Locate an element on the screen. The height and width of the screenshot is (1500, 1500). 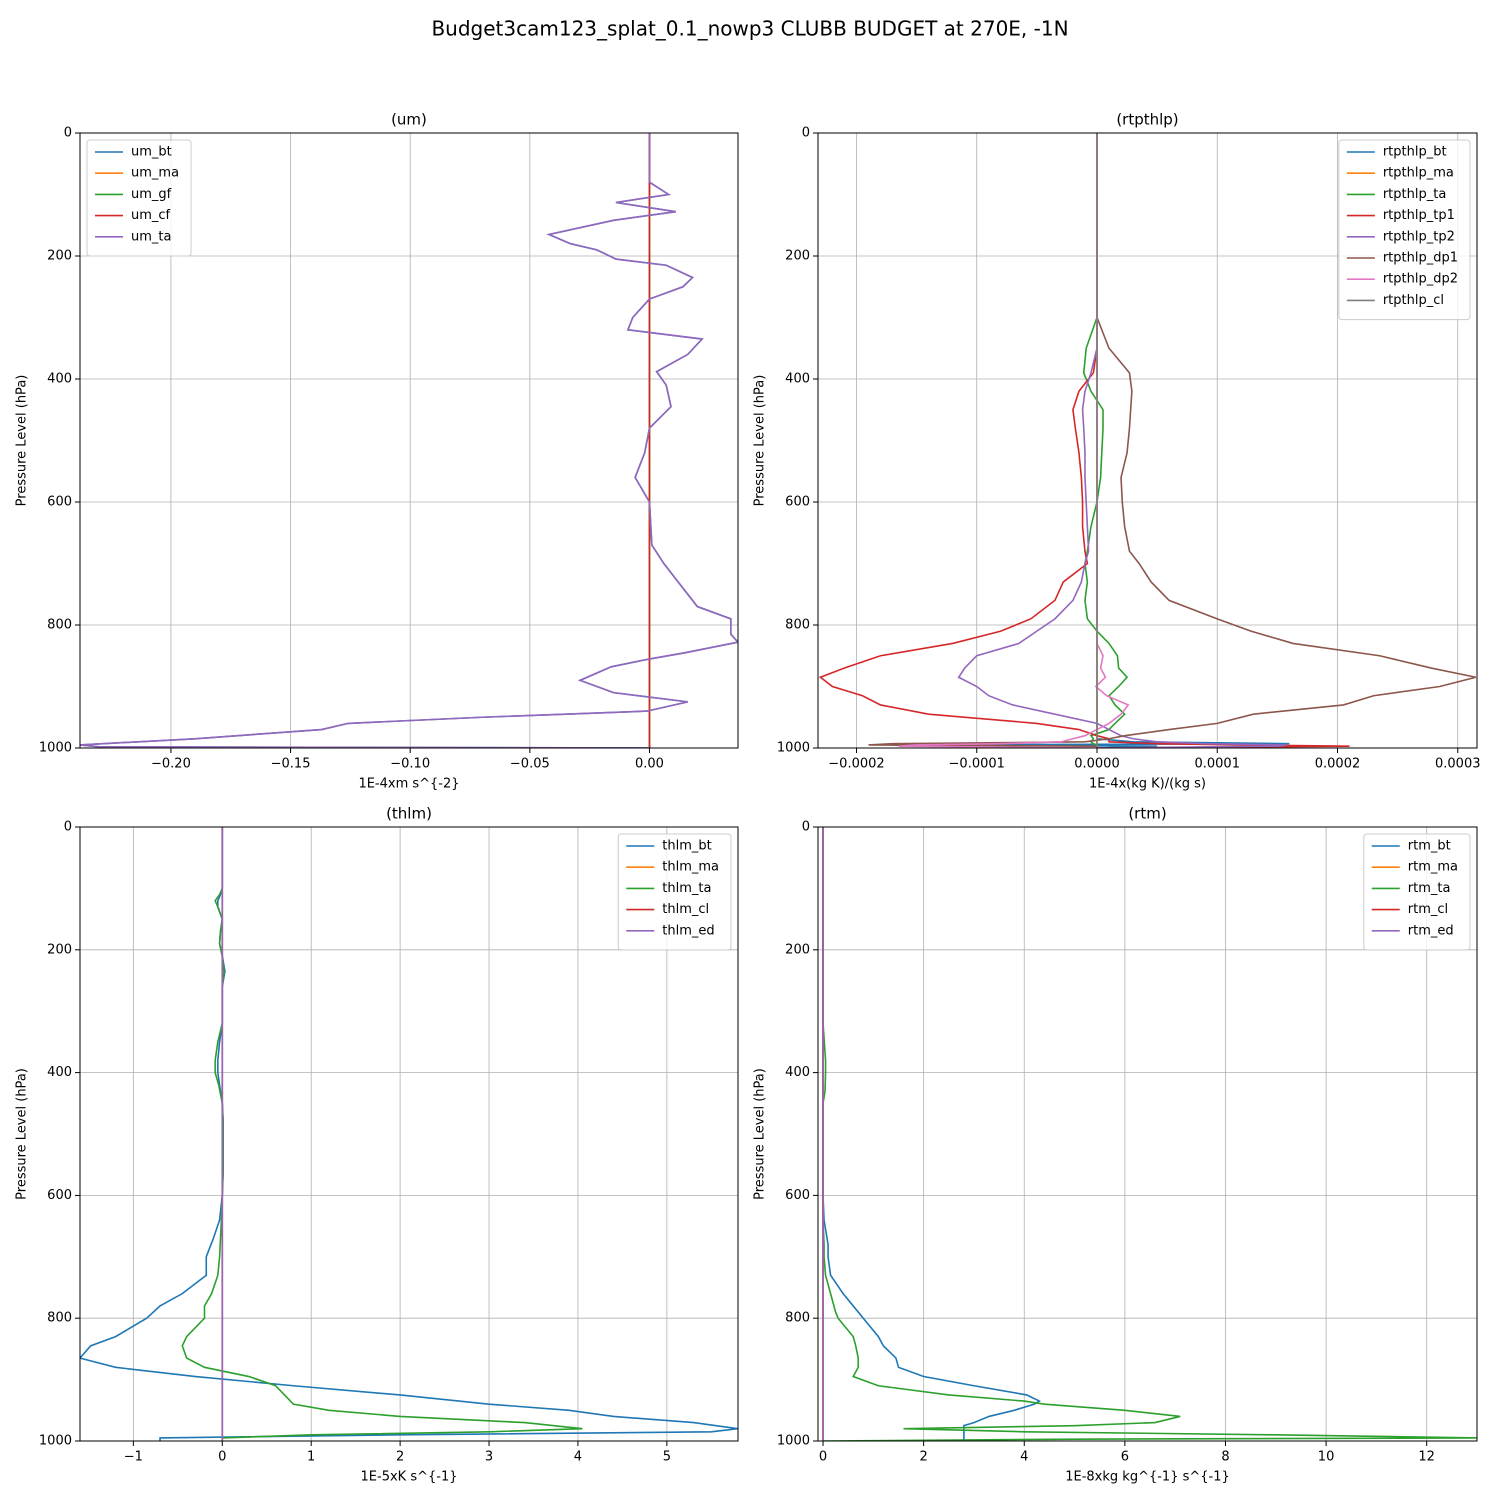
legend-label: um_gf is located at coordinates (151, 194).